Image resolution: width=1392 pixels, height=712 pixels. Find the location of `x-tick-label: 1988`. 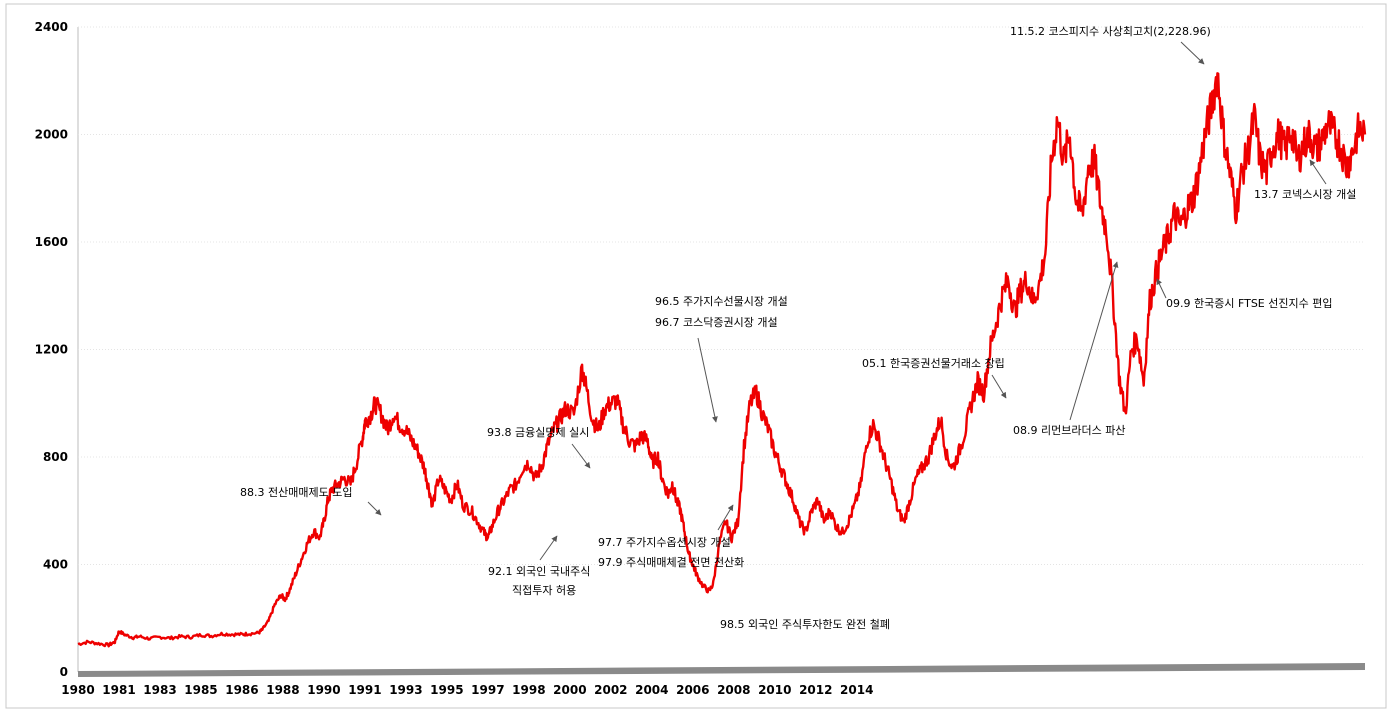

x-tick-label: 1988 is located at coordinates (282, 690).